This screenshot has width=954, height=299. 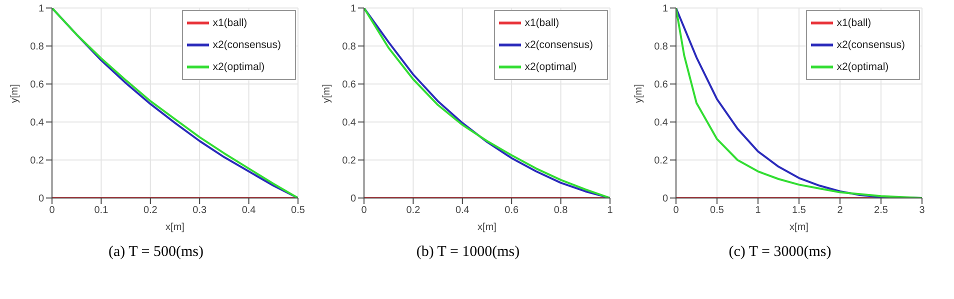 I want to click on x-tick-label: 2.5, so click(x=881, y=210).